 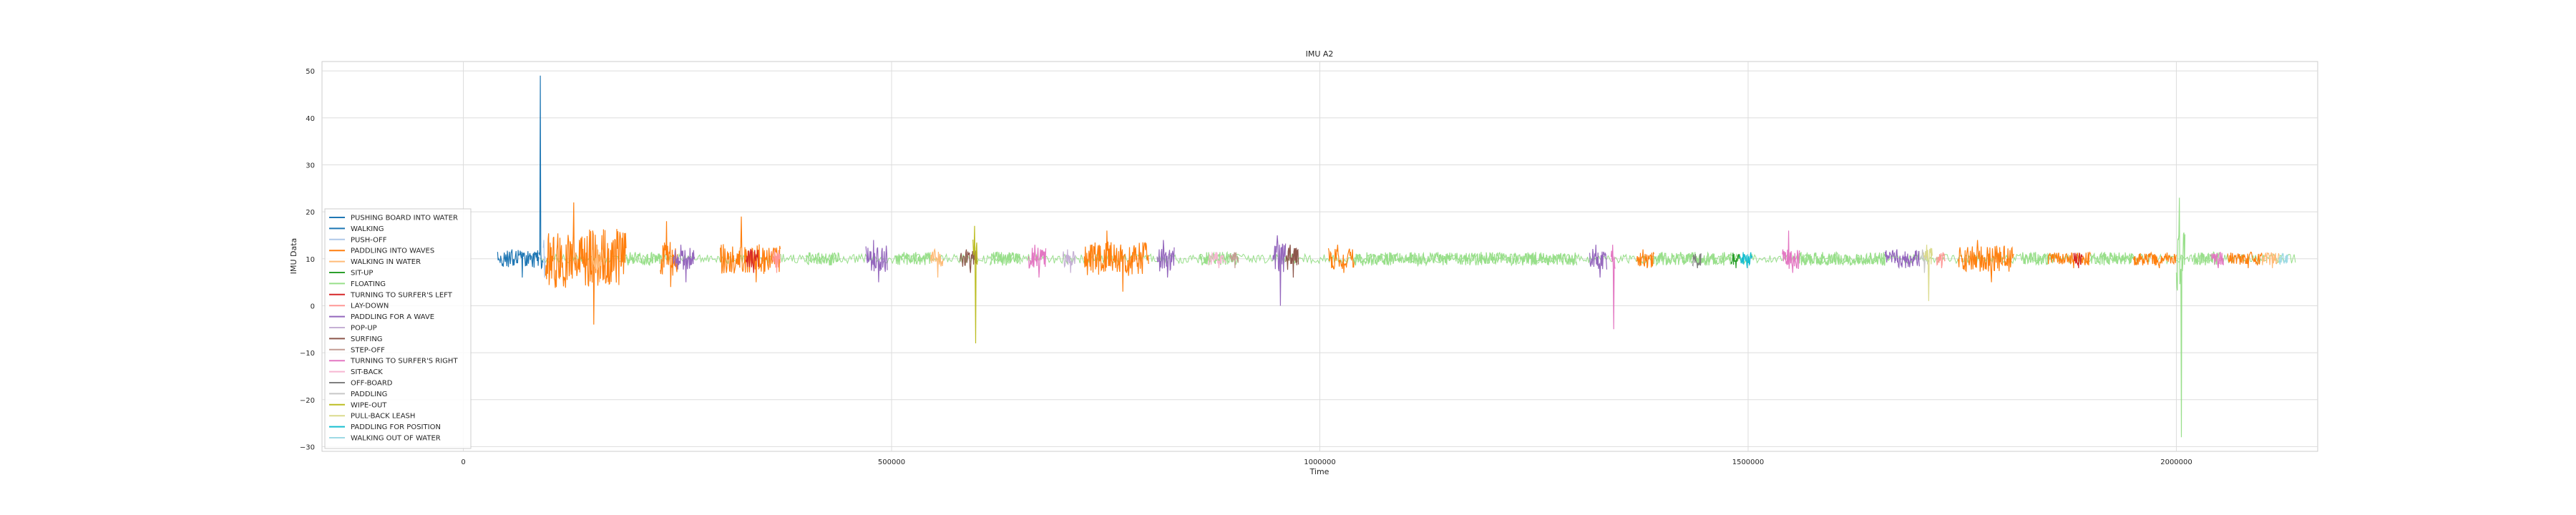 What do you see at coordinates (396, 439) in the screenshot?
I see `legend-label: WALKING OUT OF WATER` at bounding box center [396, 439].